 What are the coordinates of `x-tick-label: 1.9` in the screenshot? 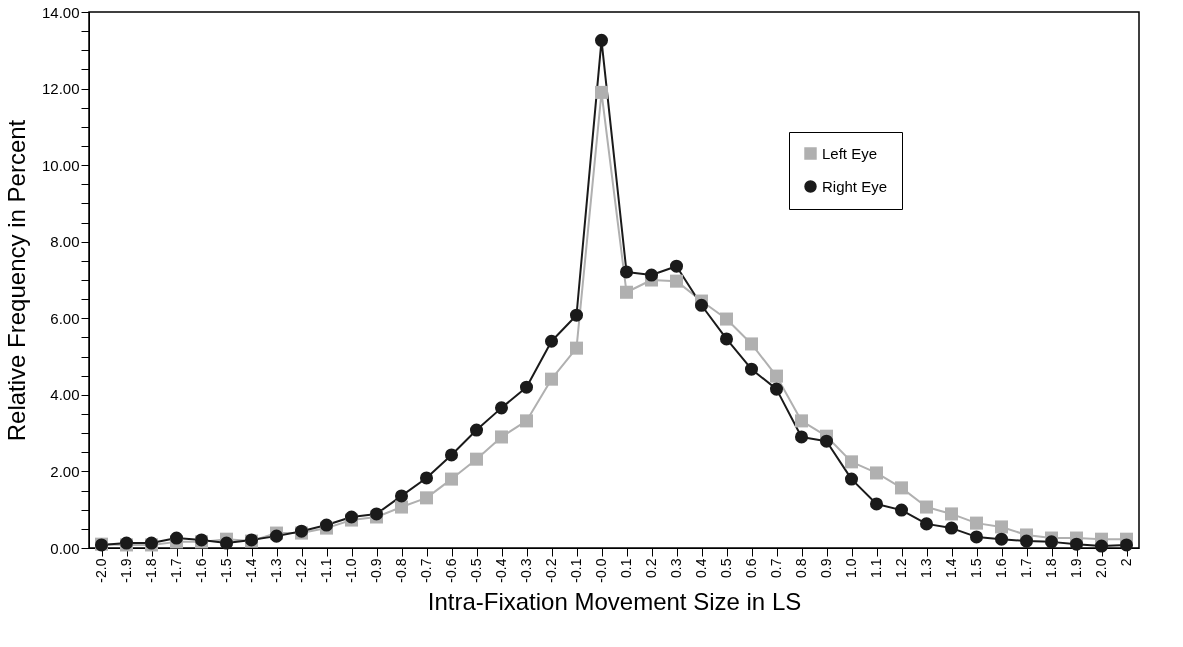 It's located at (1076, 568).